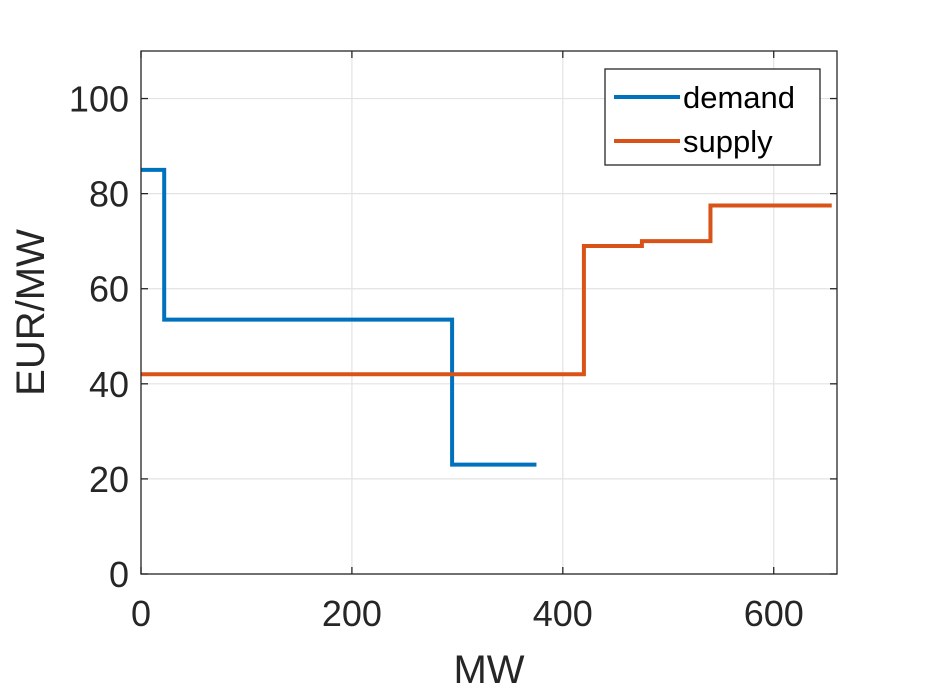 The height and width of the screenshot is (695, 926). What do you see at coordinates (99, 99) in the screenshot?
I see `y-tick-label: 100` at bounding box center [99, 99].